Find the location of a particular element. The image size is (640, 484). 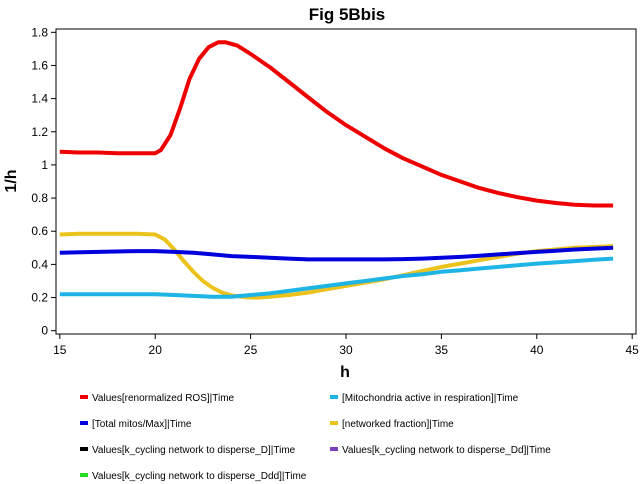

x-tick-label: 20 is located at coordinates (156, 350).